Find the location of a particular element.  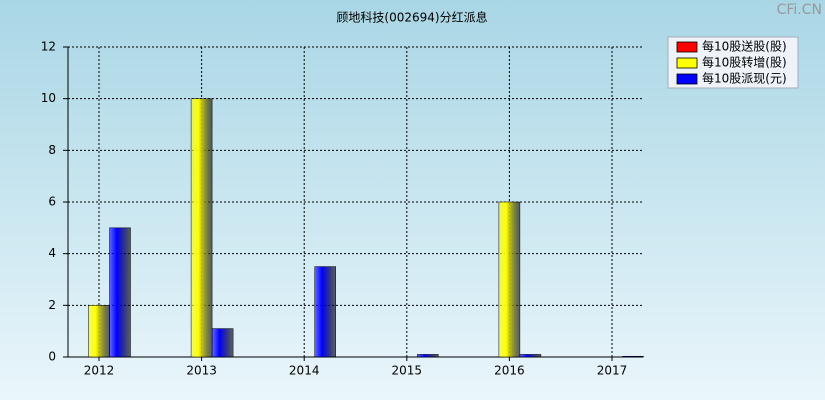

y-tick-label: 4 is located at coordinates (52, 253).